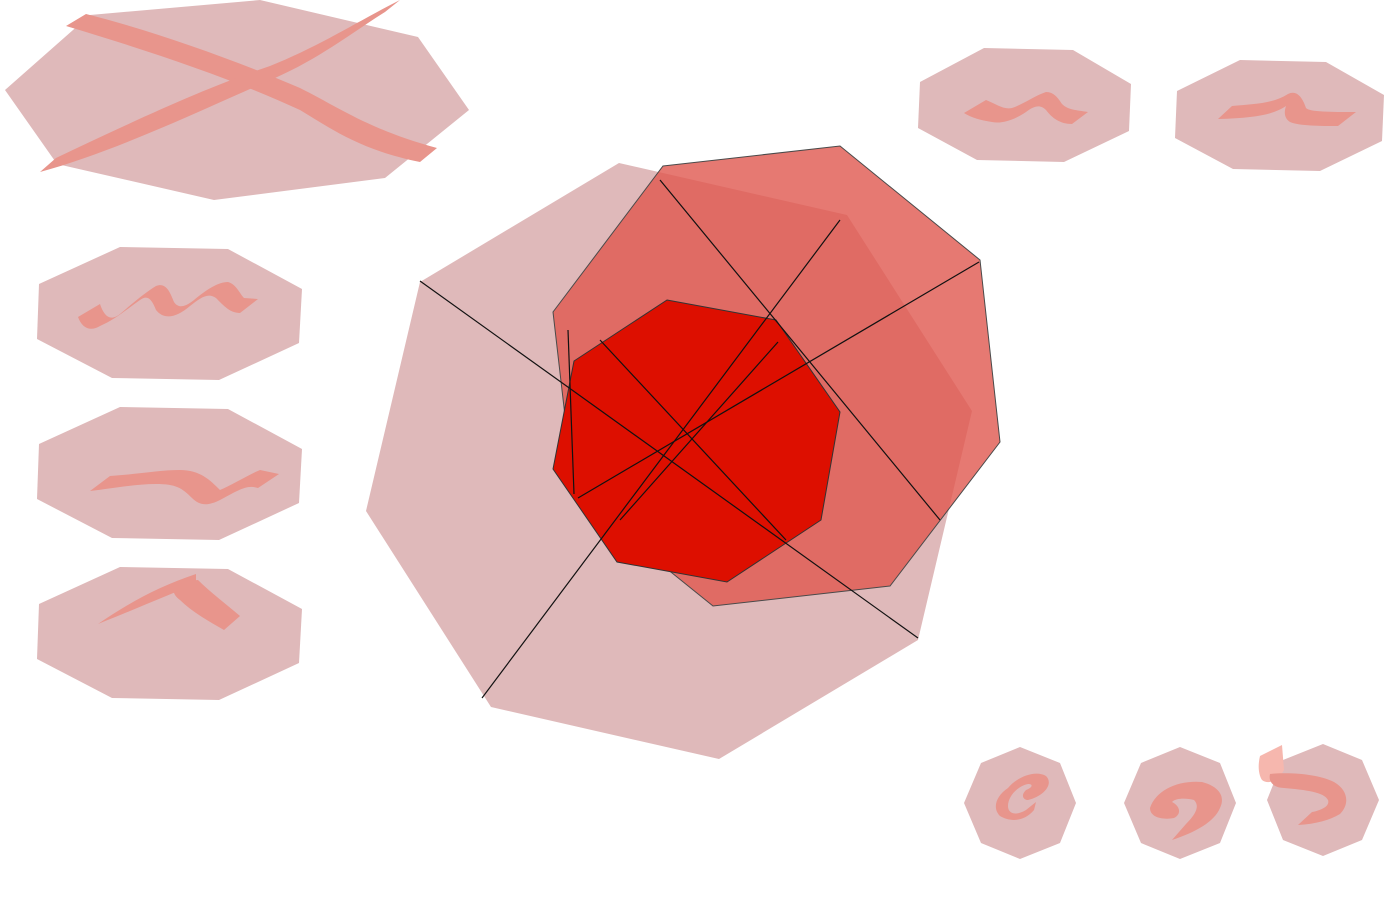 This screenshot has width=1400, height=900. I want to click on curl-five-icon, so click(1302, 785).